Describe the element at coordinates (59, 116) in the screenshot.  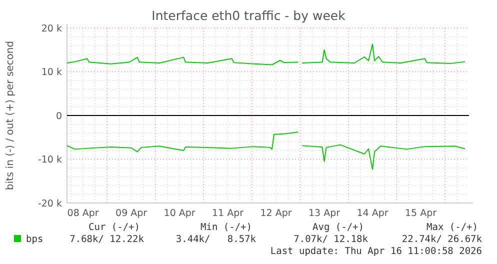
I see `y-tick-label: 0` at that location.